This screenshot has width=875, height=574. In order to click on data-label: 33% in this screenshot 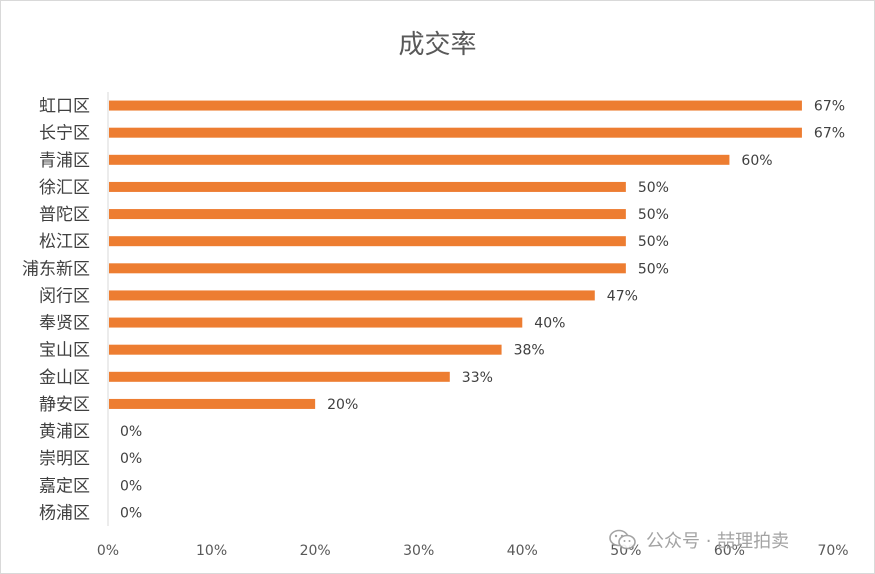, I will do `click(477, 378)`.